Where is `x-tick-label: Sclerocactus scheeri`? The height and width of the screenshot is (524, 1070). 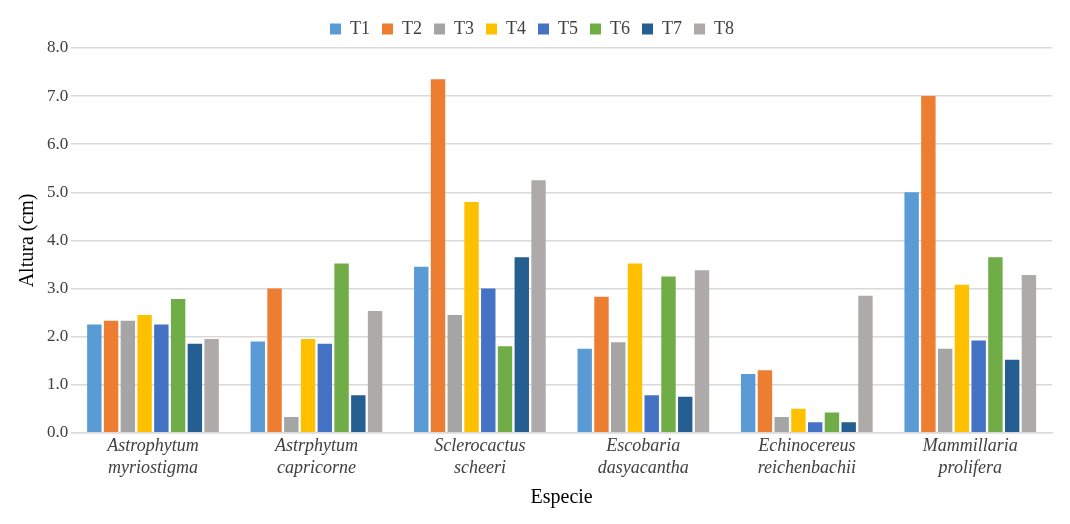 x-tick-label: Sclerocactus scheeri is located at coordinates (480, 456).